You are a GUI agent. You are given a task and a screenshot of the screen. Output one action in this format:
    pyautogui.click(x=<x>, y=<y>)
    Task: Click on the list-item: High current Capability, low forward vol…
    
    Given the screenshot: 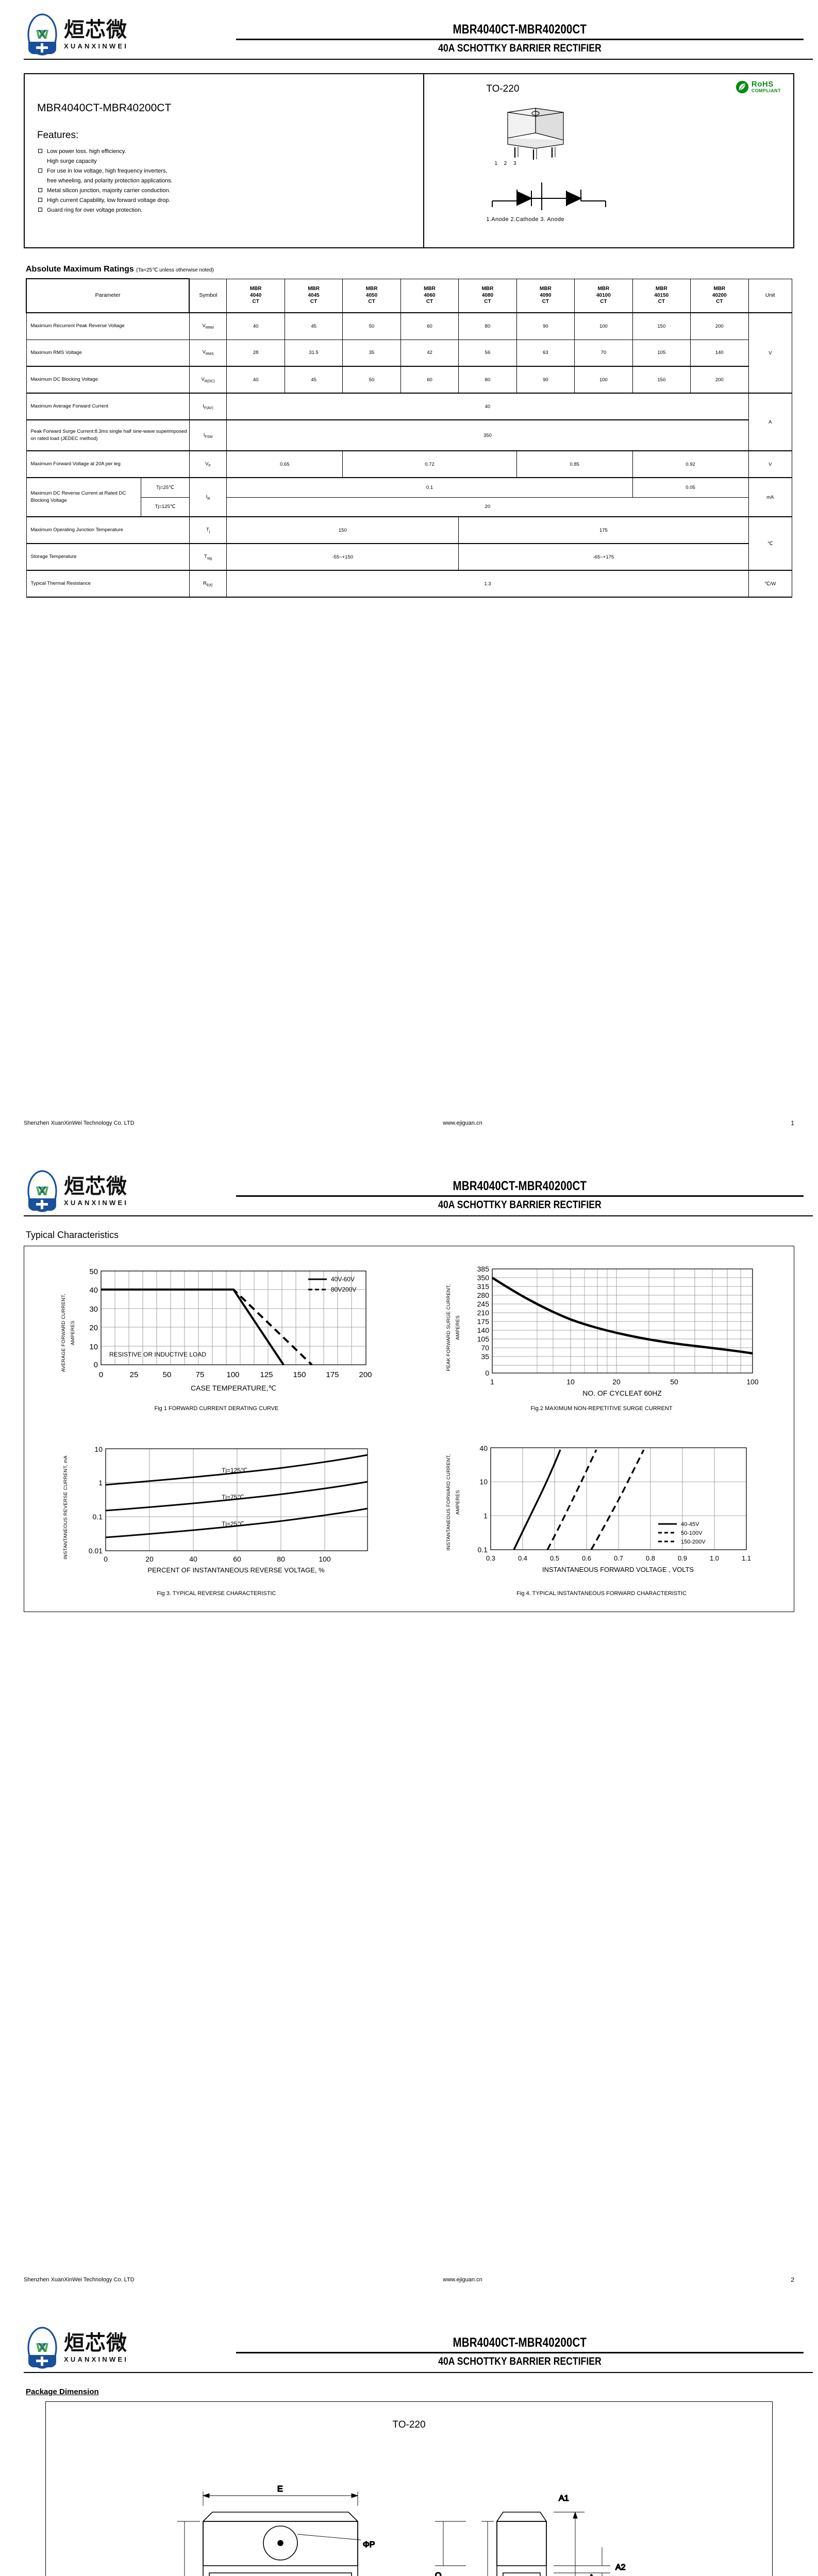 What is the action you would take?
    pyautogui.click(x=225, y=200)
    